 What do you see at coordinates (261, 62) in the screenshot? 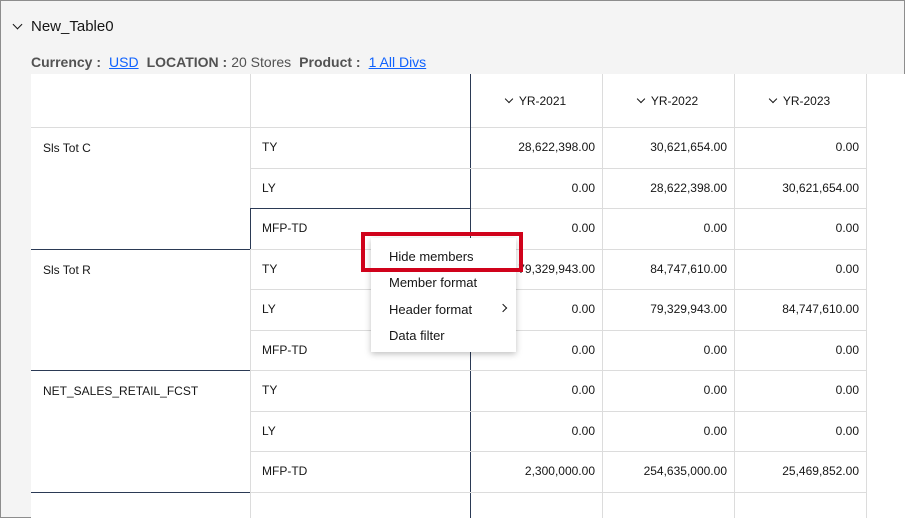
I see `filter-location-value: 20 Stores` at bounding box center [261, 62].